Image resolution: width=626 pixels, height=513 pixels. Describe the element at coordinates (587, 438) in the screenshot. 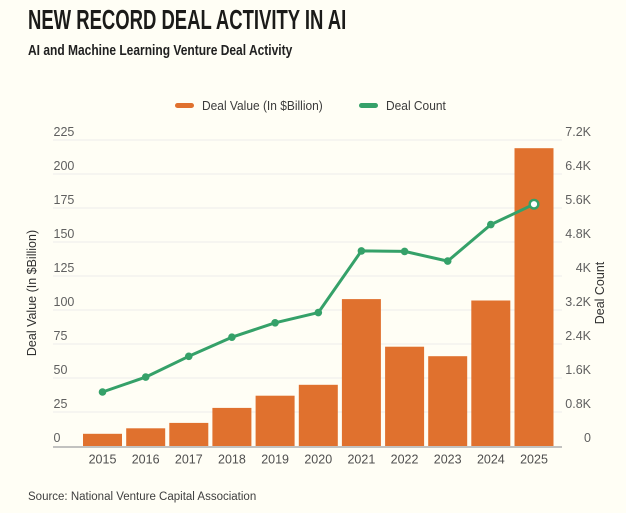

I see `right-tick-label-0: 0` at that location.